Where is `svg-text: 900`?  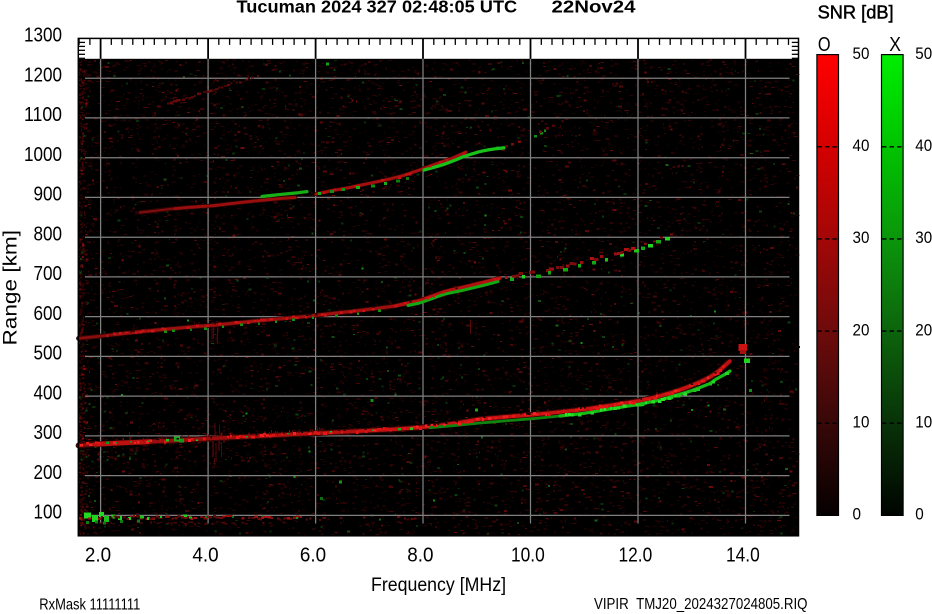 svg-text: 900 is located at coordinates (48, 195).